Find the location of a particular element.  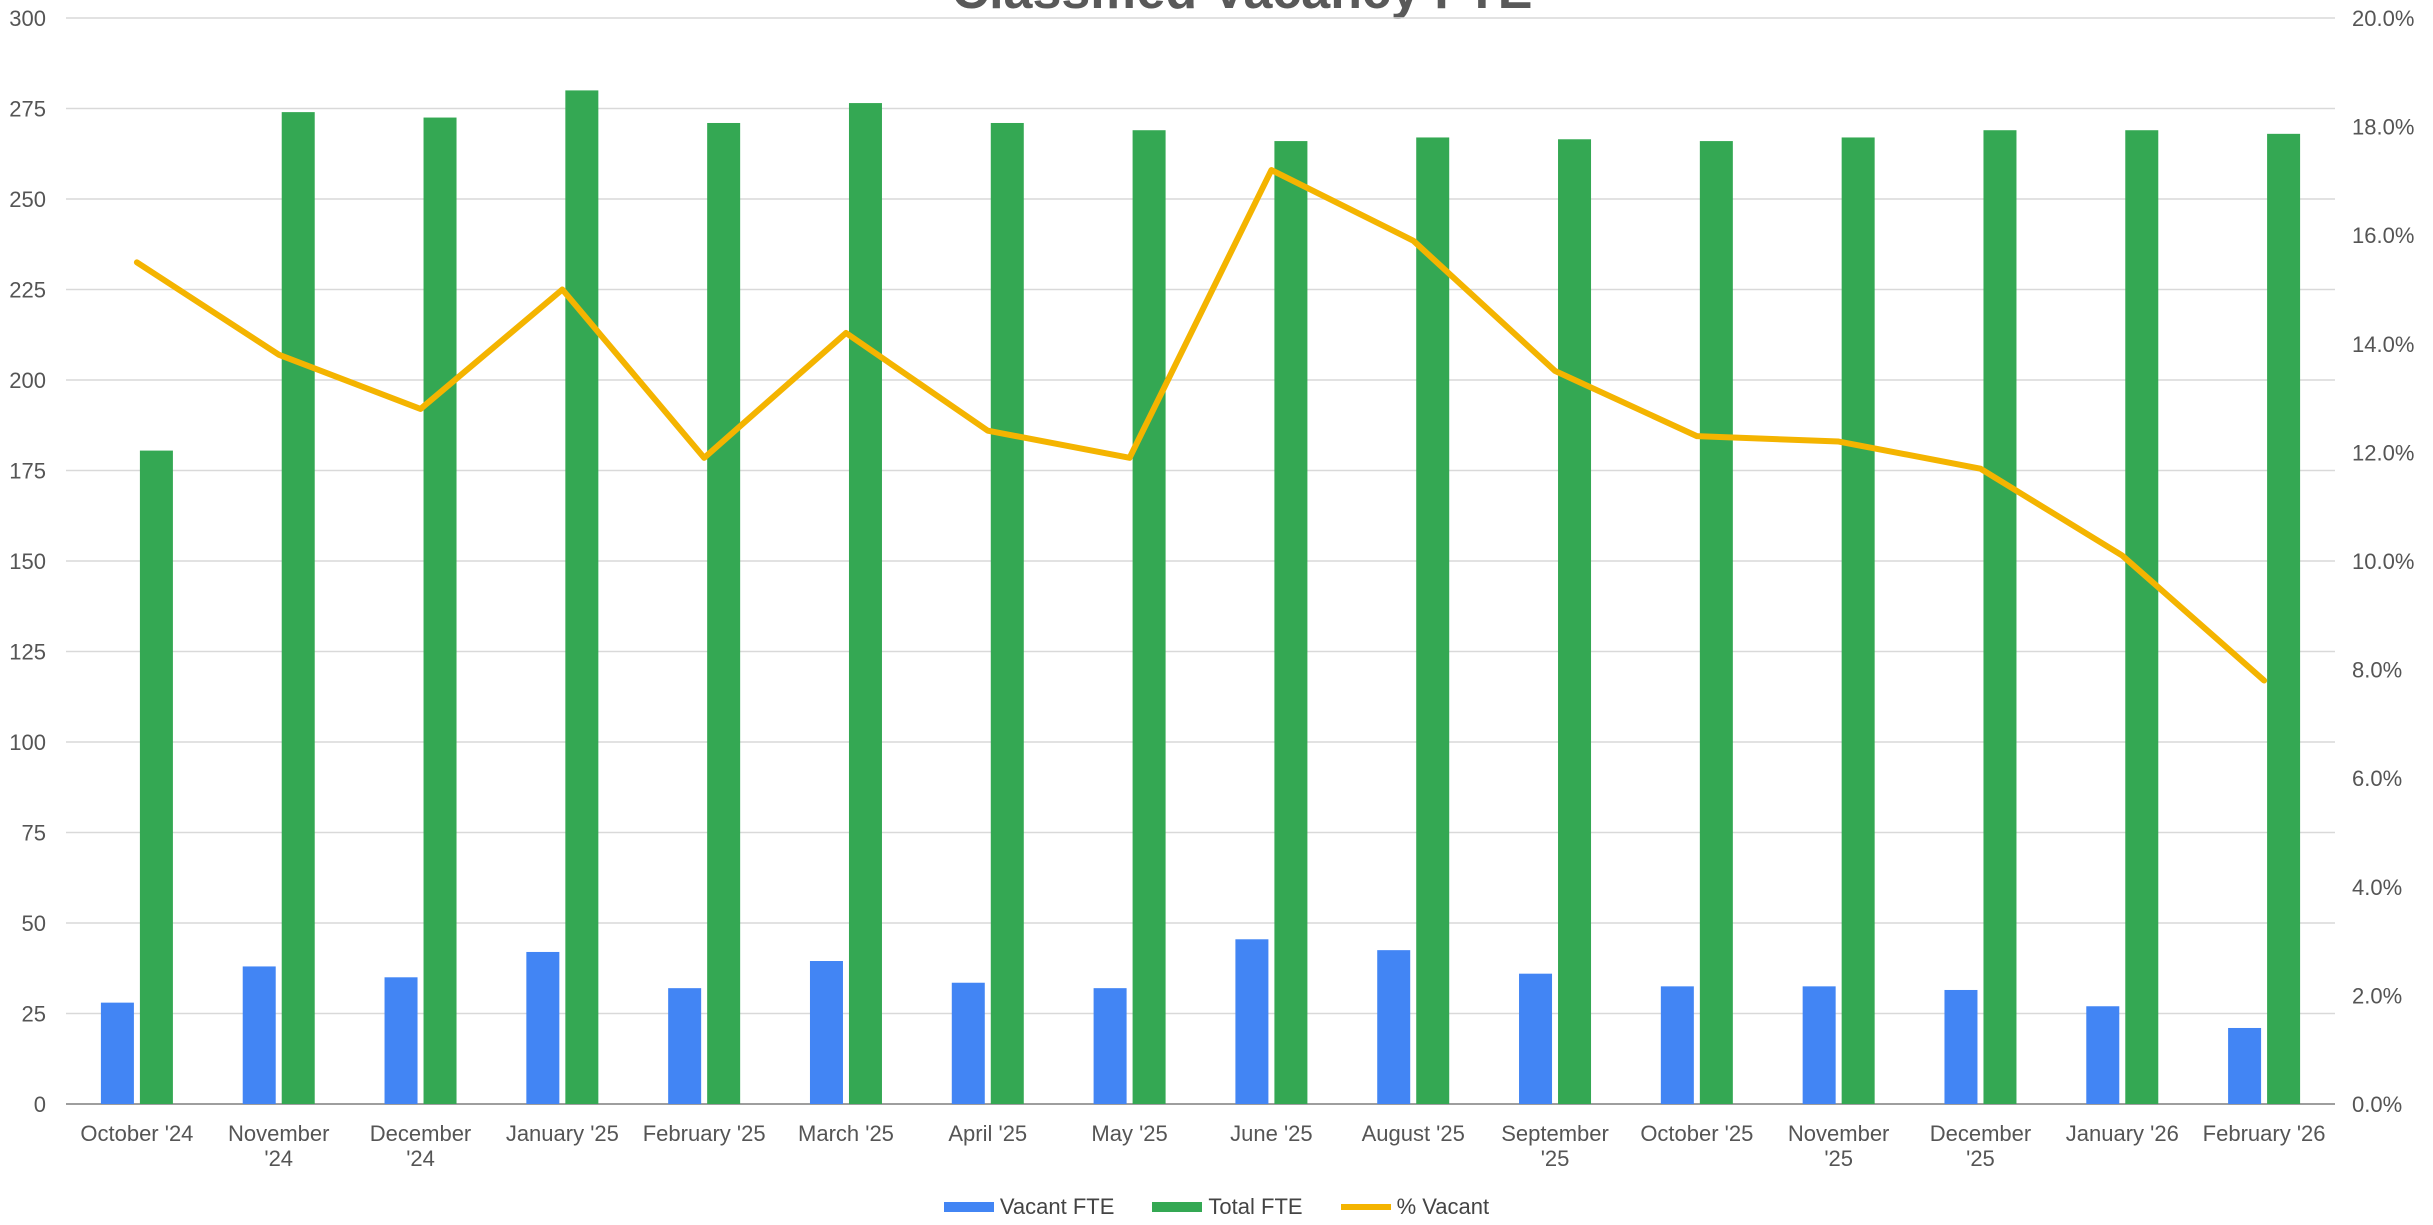

x-tick-label: April '25 is located at coordinates (987, 1133).